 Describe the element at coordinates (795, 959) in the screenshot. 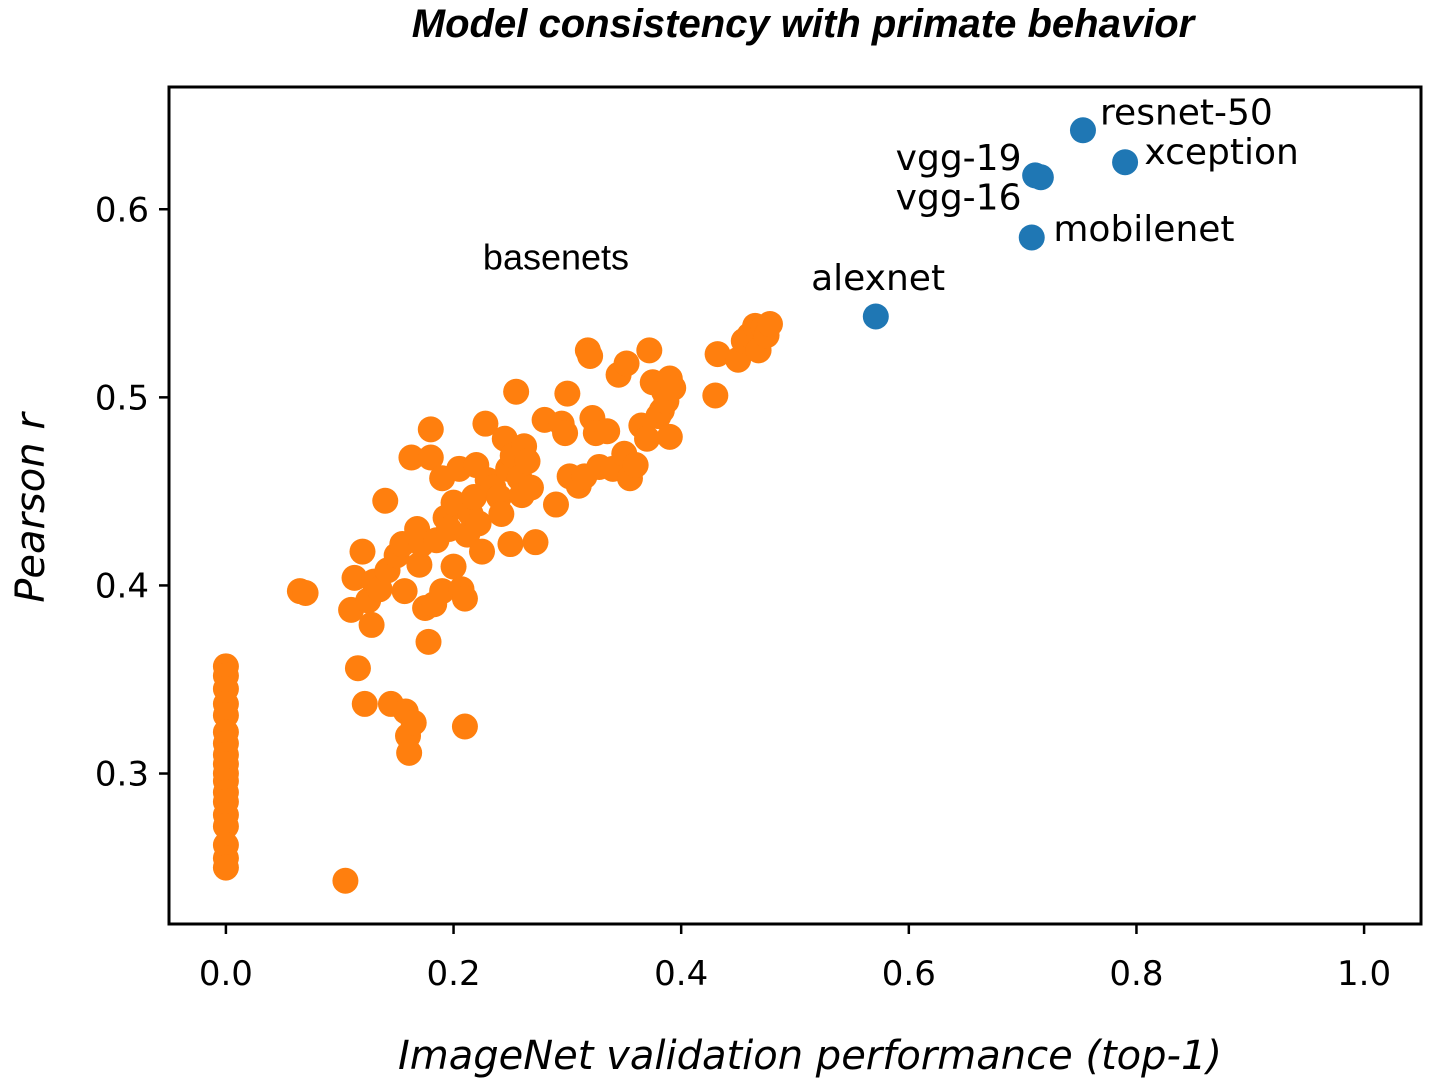

I see `x-axis-ticks: 0.0 0.2 0.4 0.6 0.8 1.0` at that location.